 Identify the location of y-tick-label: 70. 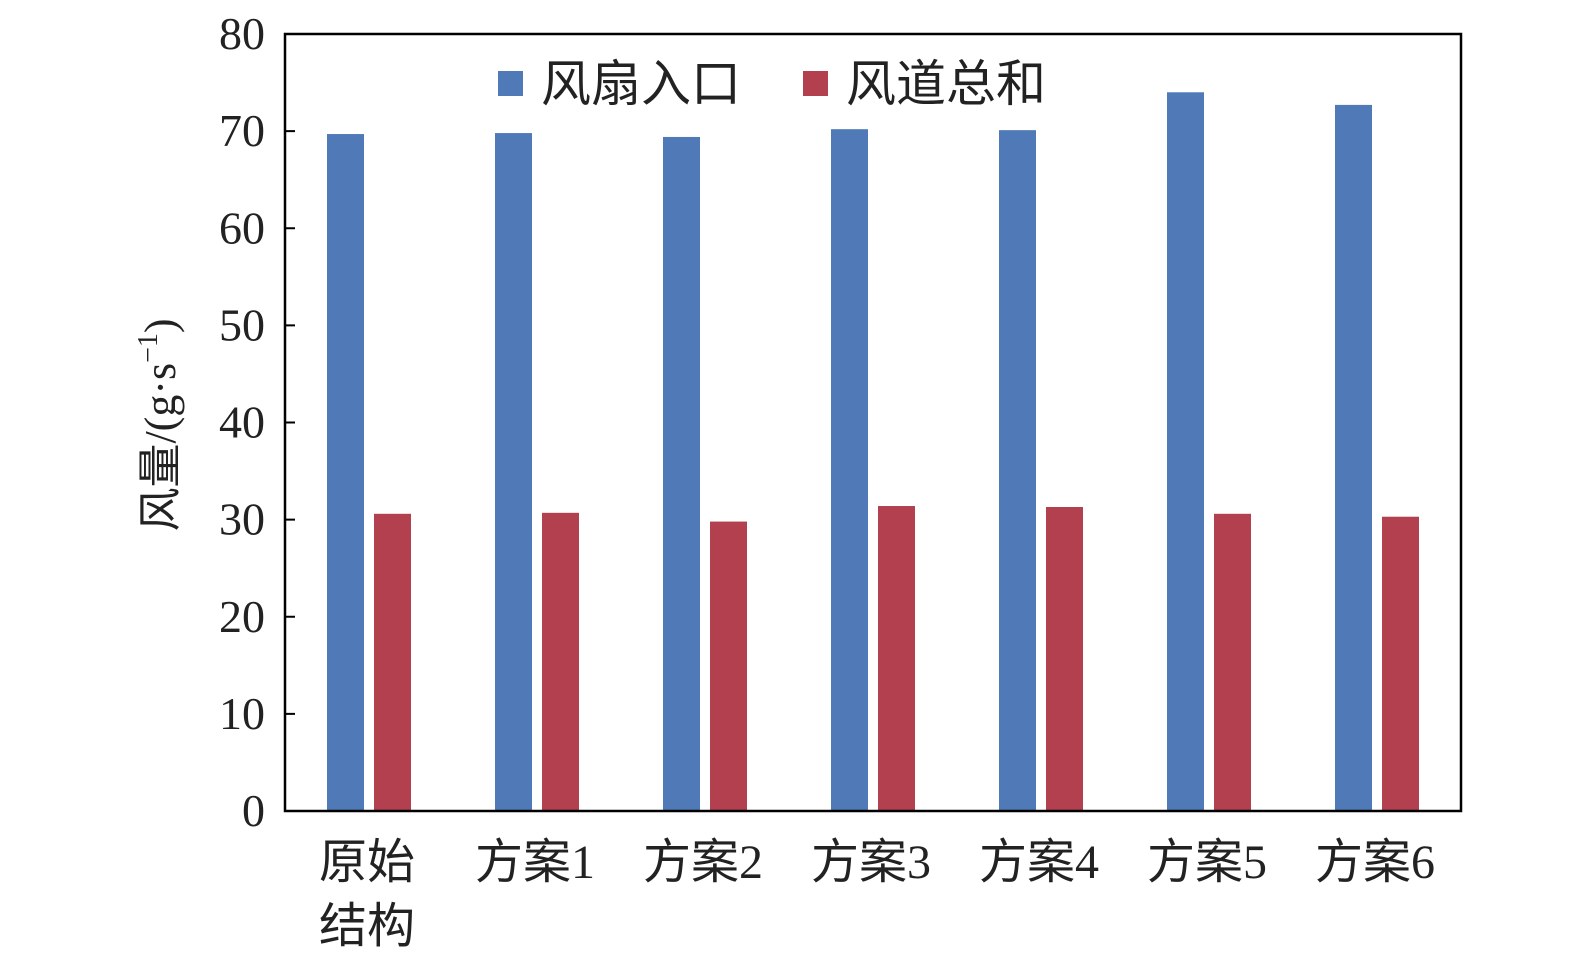
(242, 130).